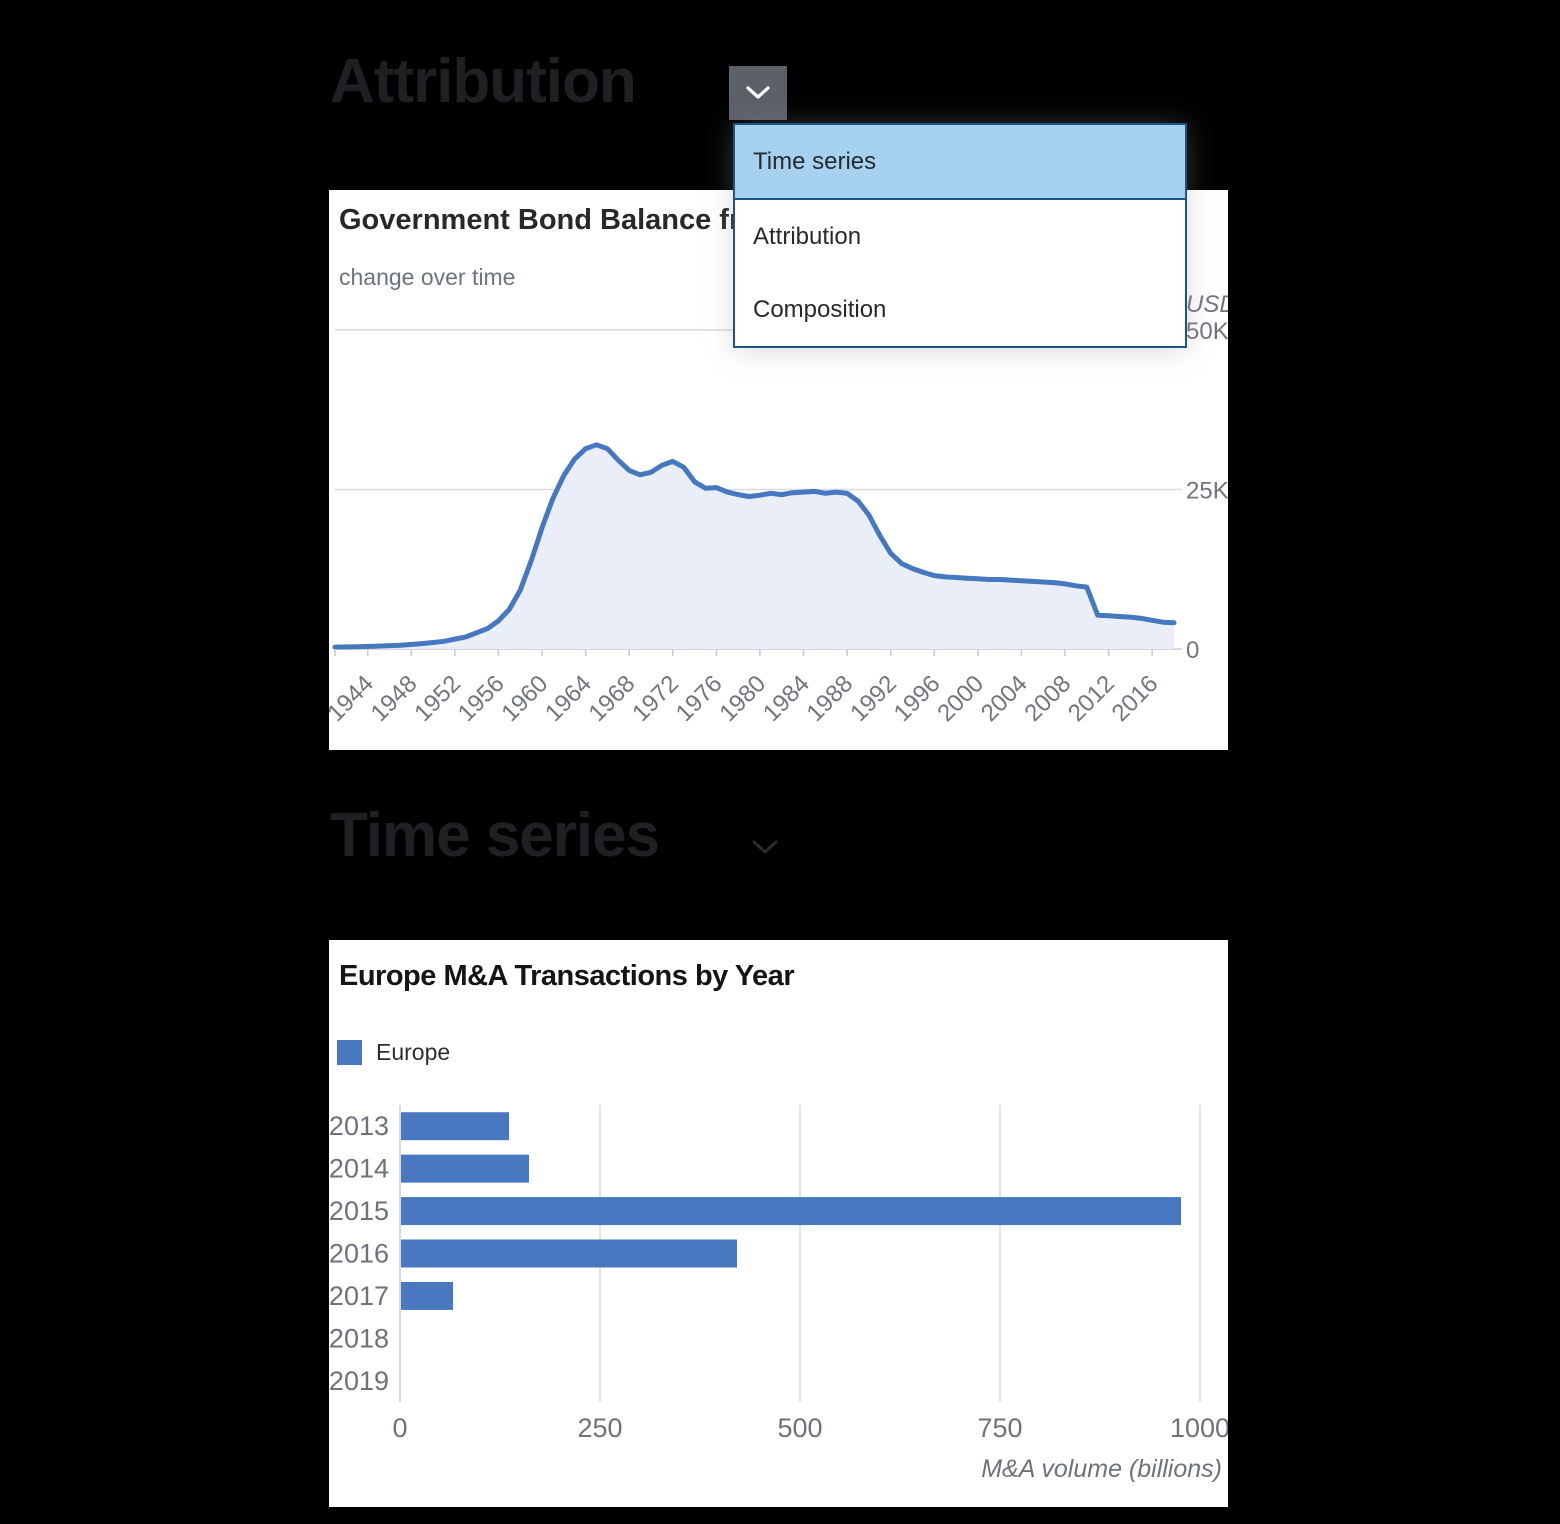  I want to click on chevron-down-icon, so click(758, 93).